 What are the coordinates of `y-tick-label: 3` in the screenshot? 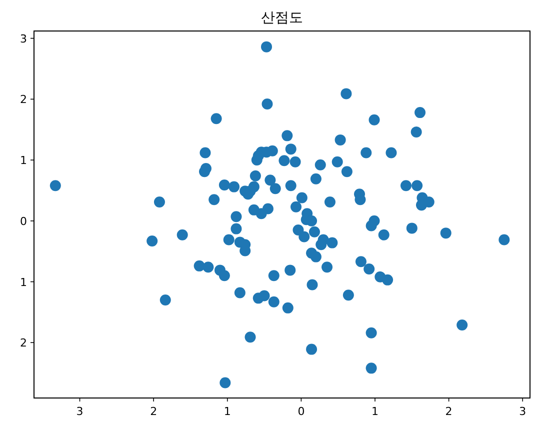 It's located at (23, 39).